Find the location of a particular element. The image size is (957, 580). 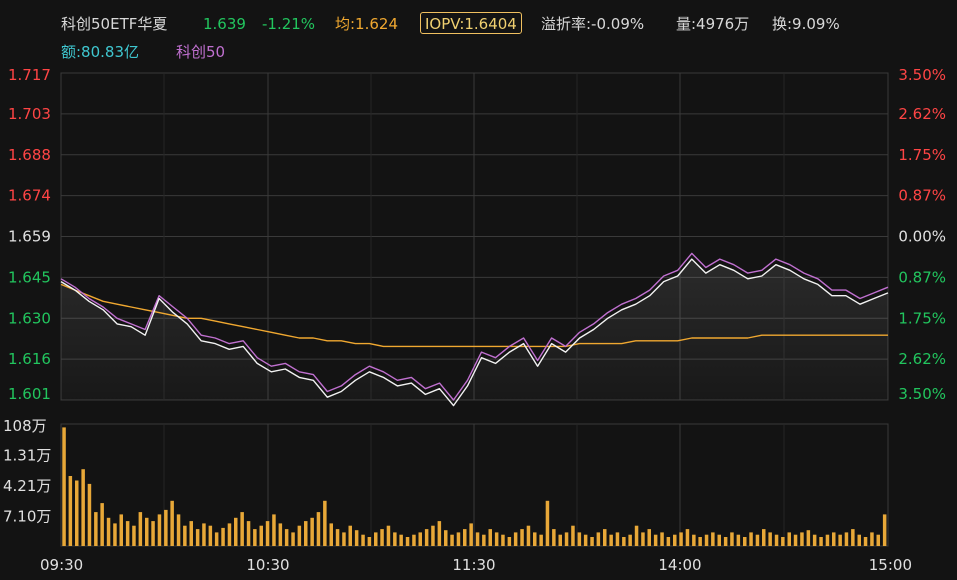

price-tick-label: 1.688 is located at coordinates (29, 155).